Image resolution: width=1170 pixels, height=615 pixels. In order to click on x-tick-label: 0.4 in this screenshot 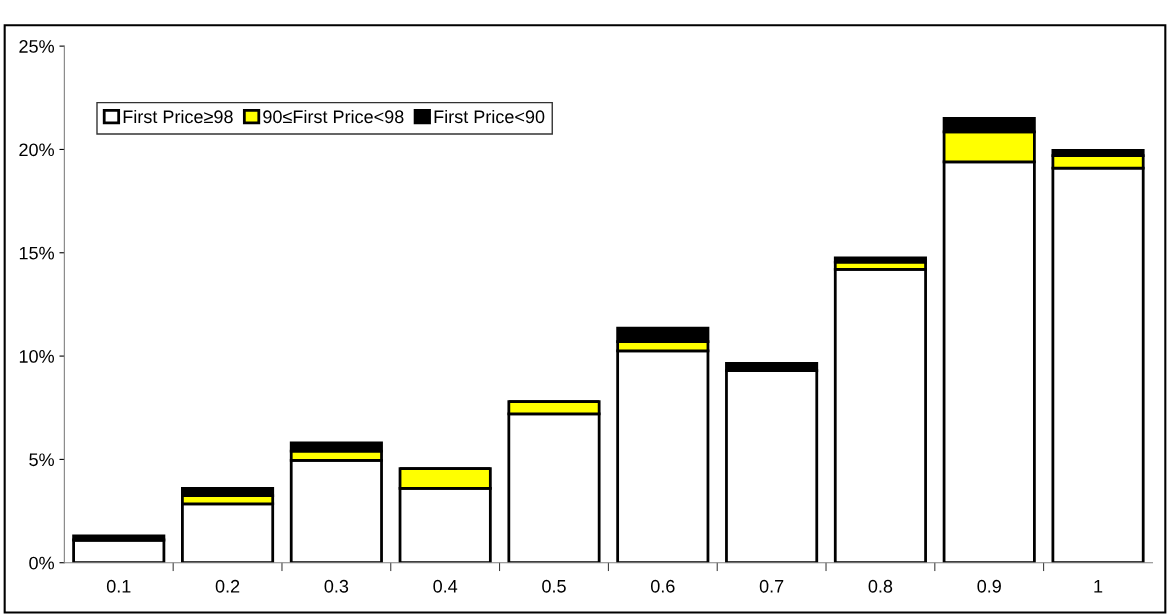, I will do `click(445, 586)`.